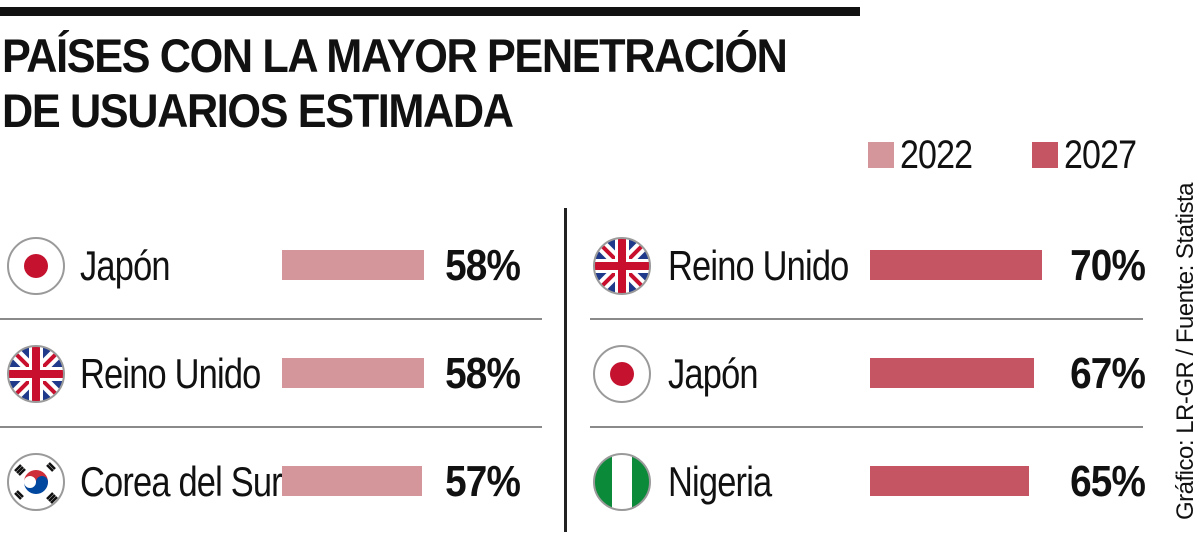 The width and height of the screenshot is (1200, 545). What do you see at coordinates (1100, 155) in the screenshot?
I see `legend-label-2027: 2027` at bounding box center [1100, 155].